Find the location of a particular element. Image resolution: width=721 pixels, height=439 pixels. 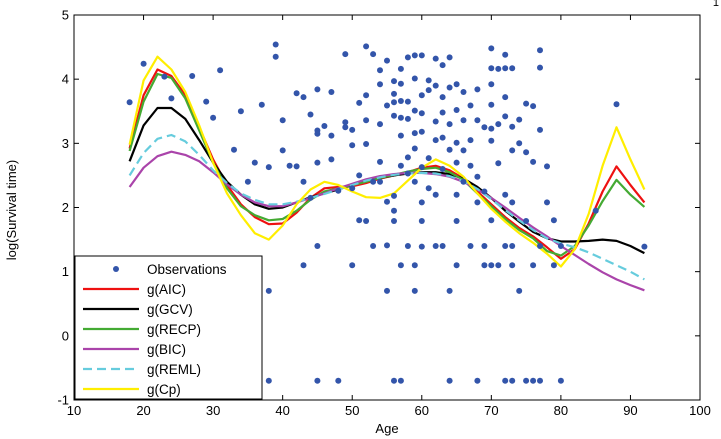

x-axis-label: Age is located at coordinates (386, 428).